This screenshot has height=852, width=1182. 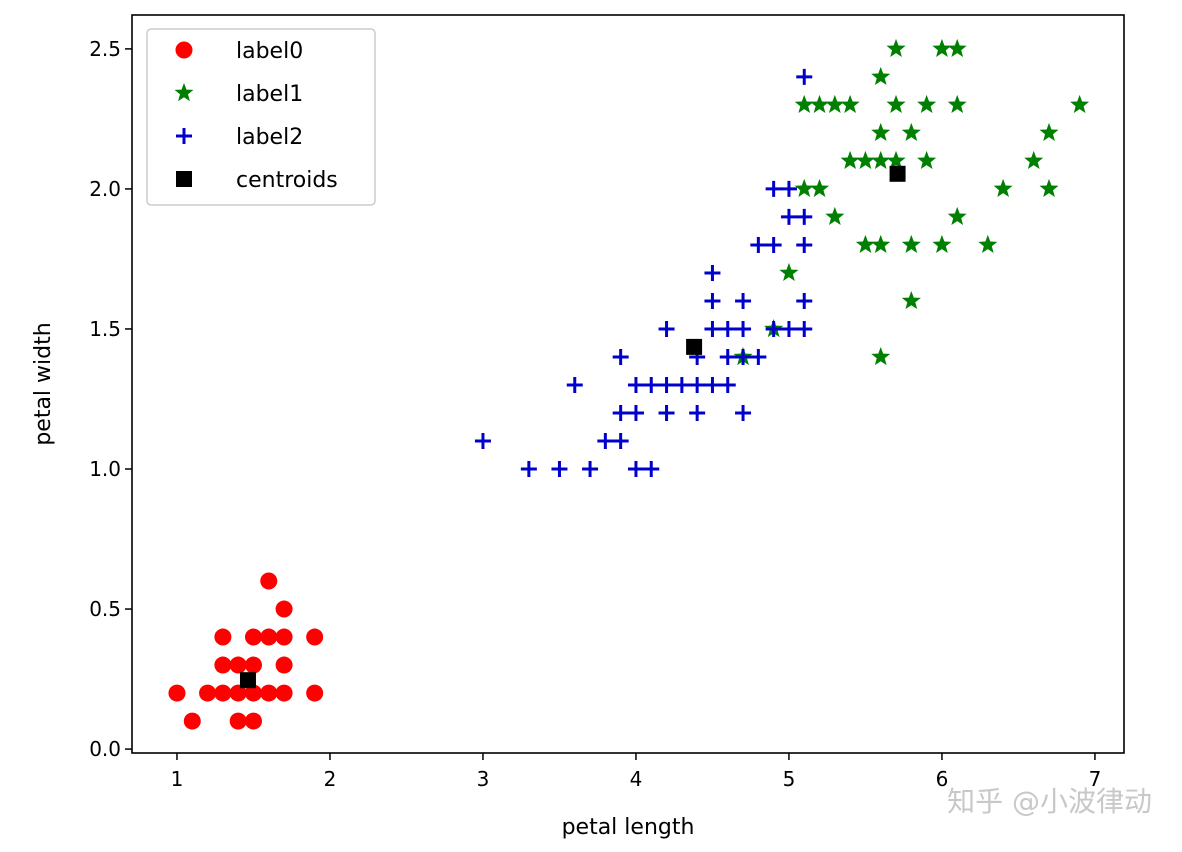 I want to click on y-tick-label: 2.5, so click(x=105, y=49).